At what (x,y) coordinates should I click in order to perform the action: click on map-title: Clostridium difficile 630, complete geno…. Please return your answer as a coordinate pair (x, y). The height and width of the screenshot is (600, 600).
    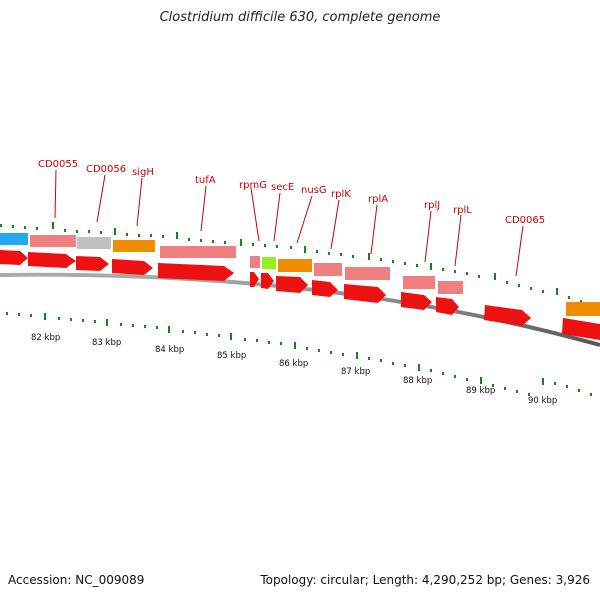
    Looking at the image, I should click on (300, 17).